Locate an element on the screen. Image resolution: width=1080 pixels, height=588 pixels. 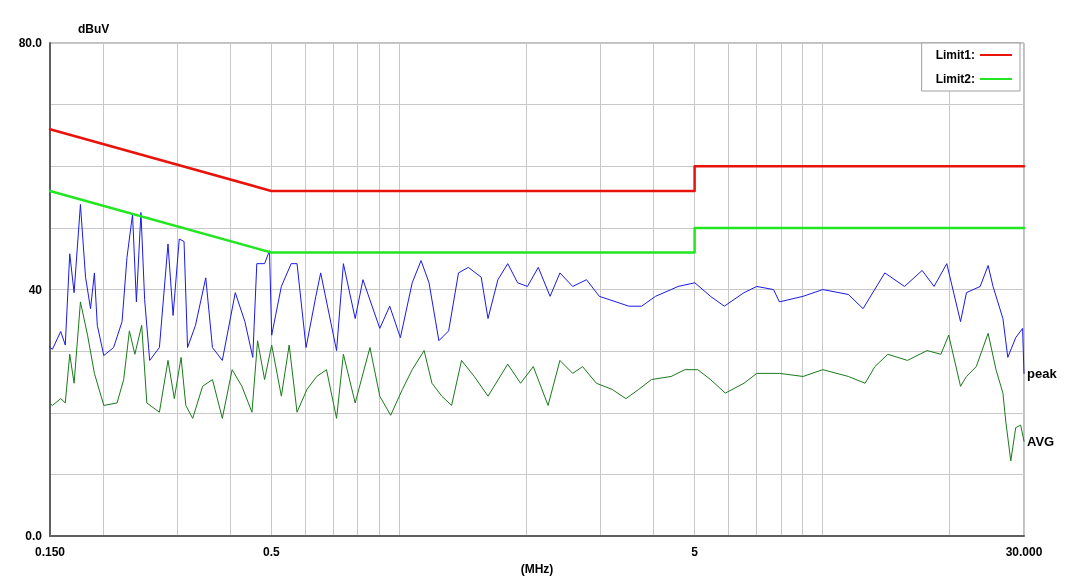
legend-label: Limit1: is located at coordinates (955, 55).